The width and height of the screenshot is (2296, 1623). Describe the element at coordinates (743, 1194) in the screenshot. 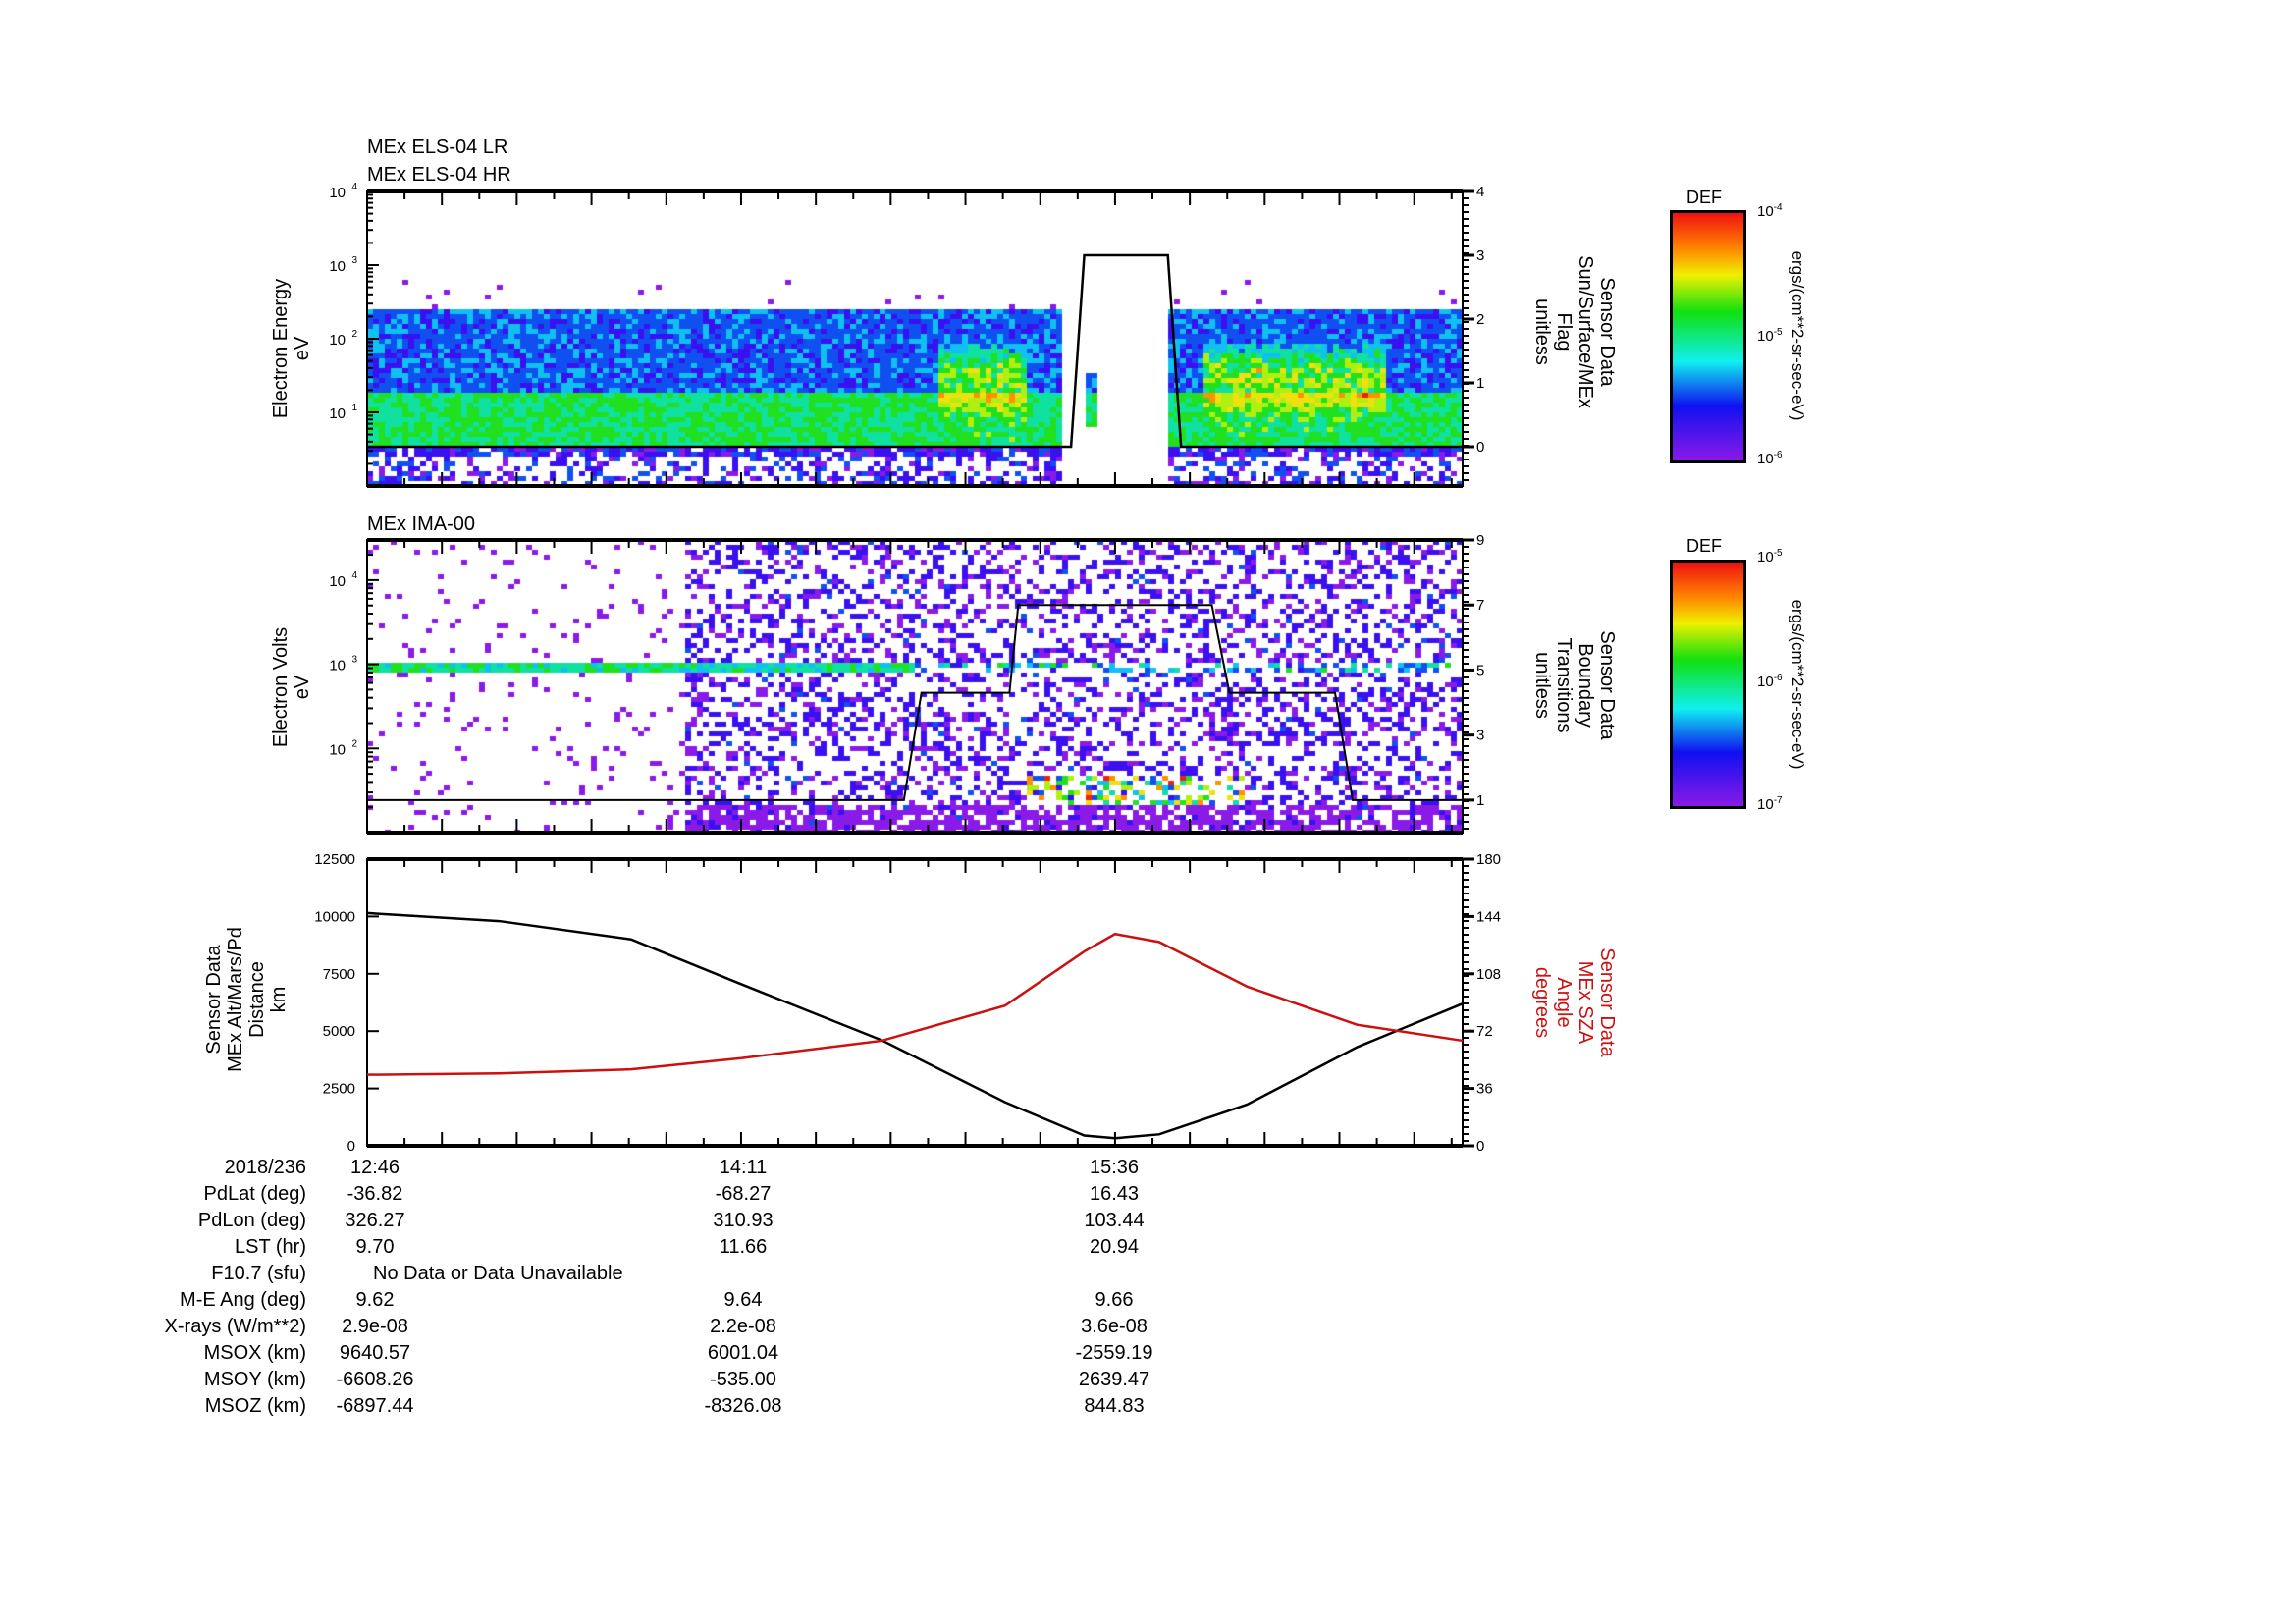

I see `ephem-cell: -68.27` at that location.